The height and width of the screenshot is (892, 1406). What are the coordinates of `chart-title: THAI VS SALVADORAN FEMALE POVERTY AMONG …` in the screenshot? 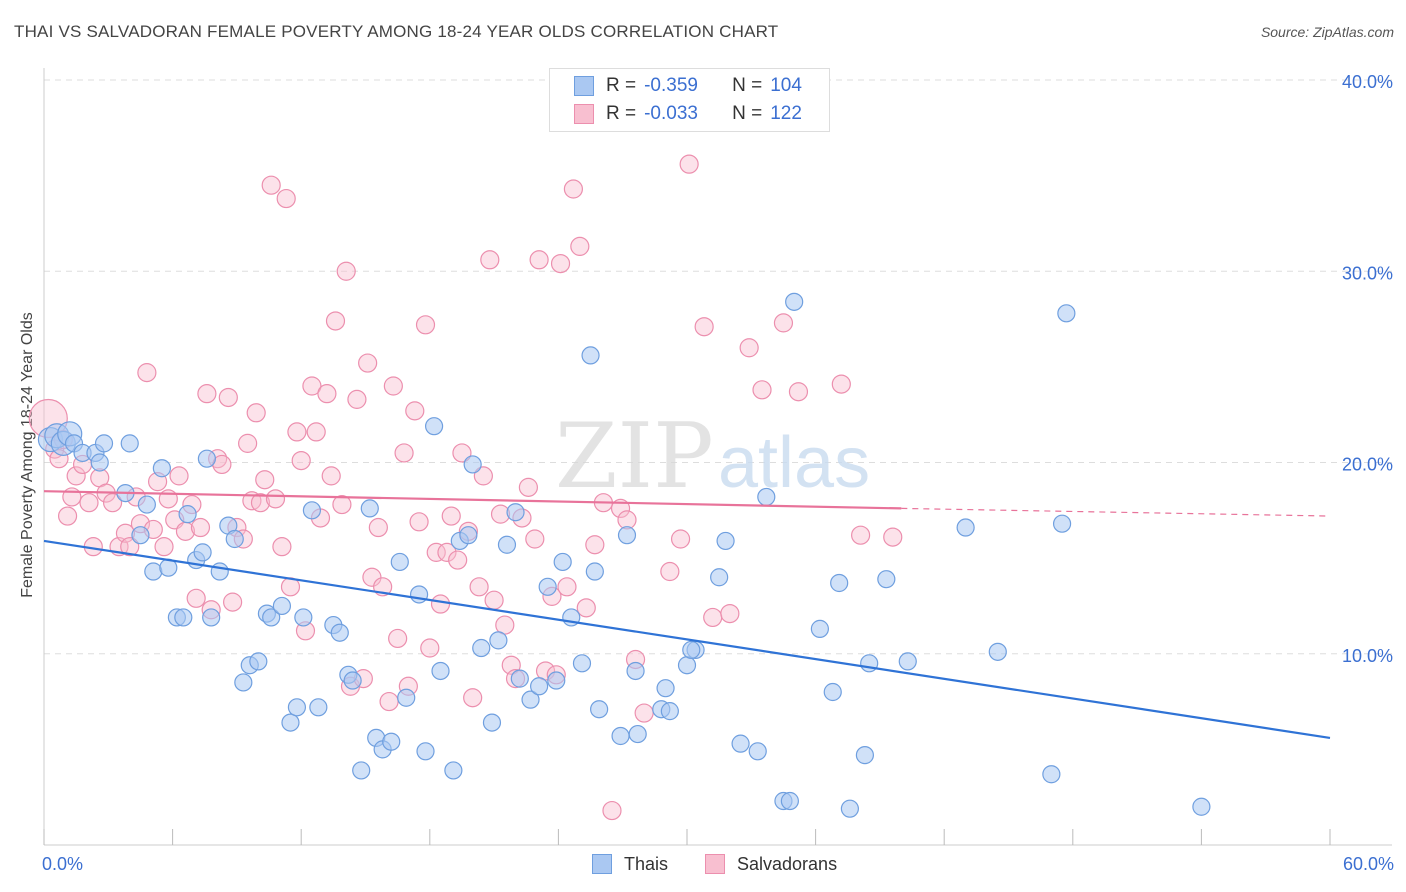 It's located at (396, 31).